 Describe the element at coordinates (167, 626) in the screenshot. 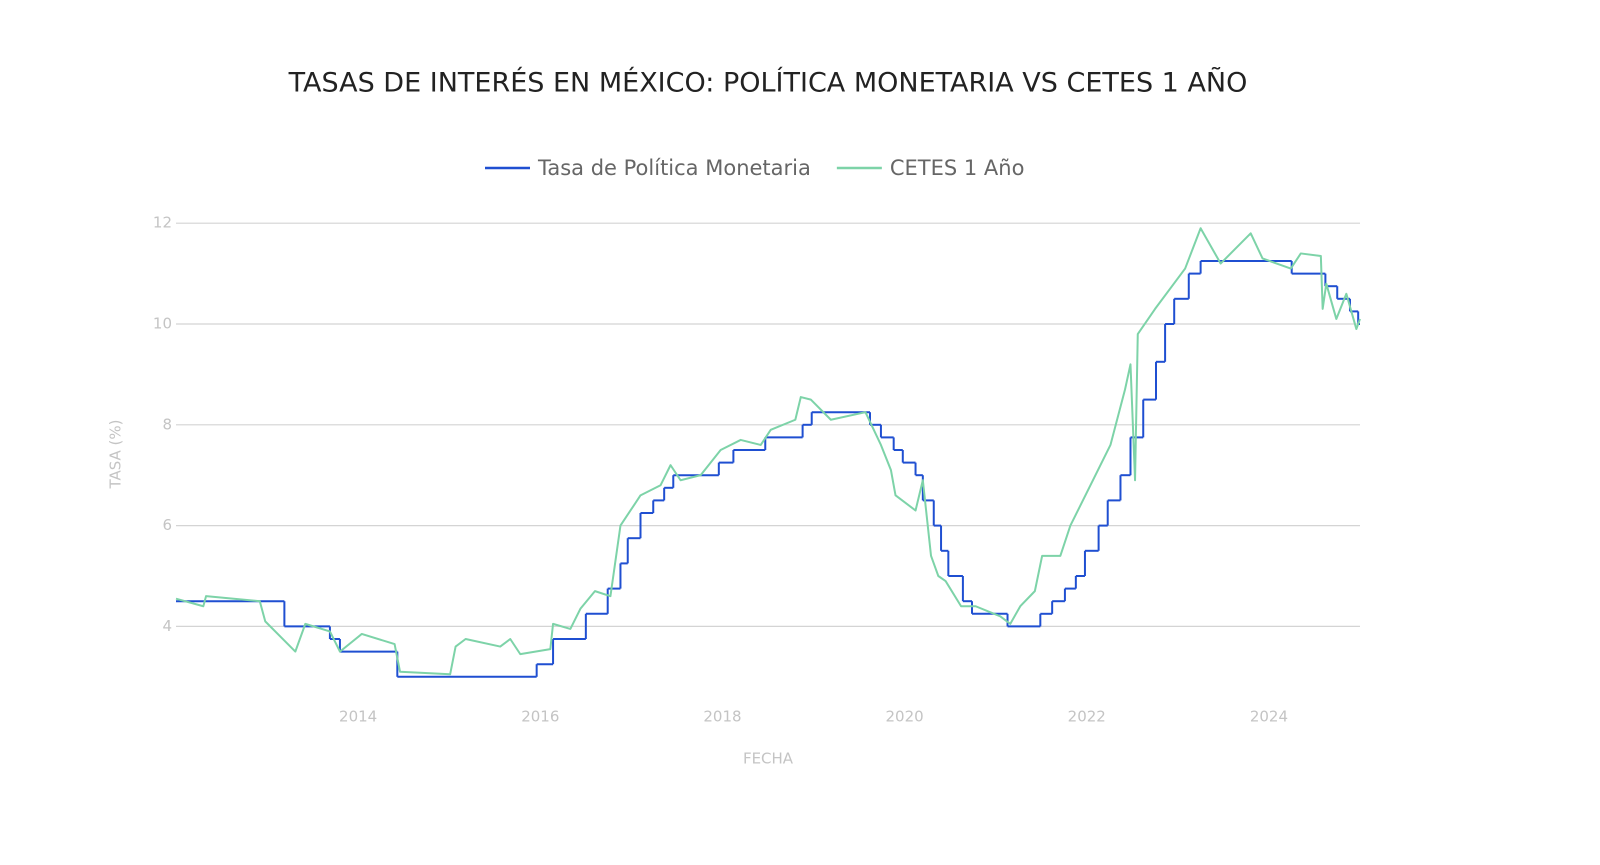

I see `y-tick-label: 4` at that location.